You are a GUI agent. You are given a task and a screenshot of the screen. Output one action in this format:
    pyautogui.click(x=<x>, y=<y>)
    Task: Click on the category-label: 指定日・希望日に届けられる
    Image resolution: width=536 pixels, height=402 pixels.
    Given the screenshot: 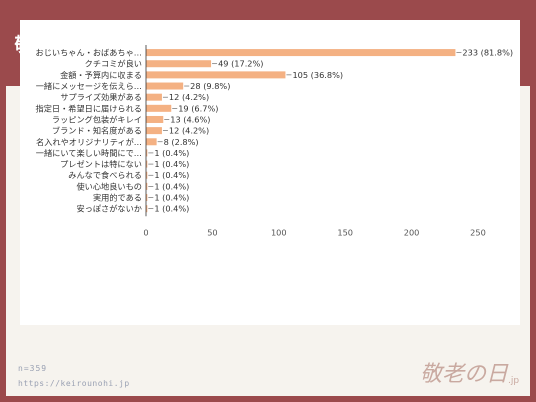 What is the action you would take?
    pyautogui.click(x=89, y=108)
    